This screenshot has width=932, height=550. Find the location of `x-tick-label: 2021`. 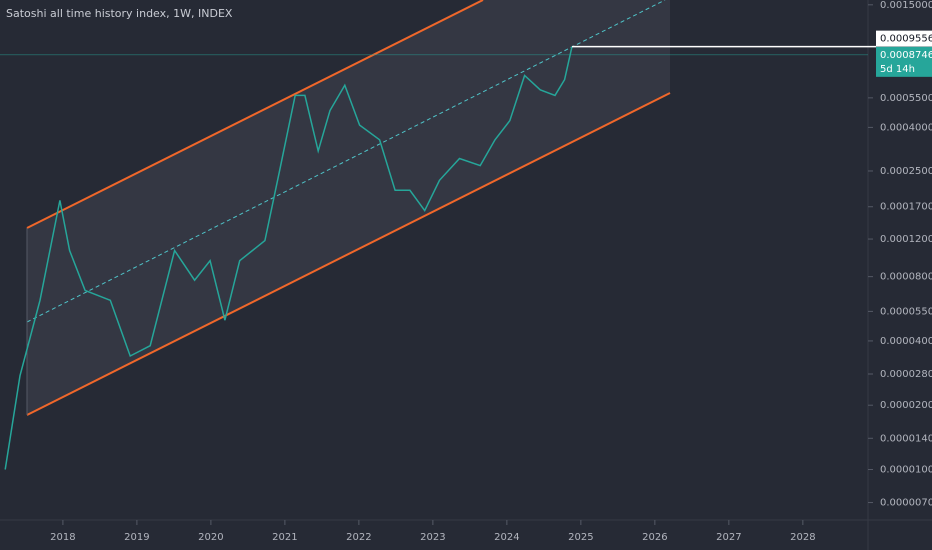

x-tick-label: 2021 is located at coordinates (284, 537).